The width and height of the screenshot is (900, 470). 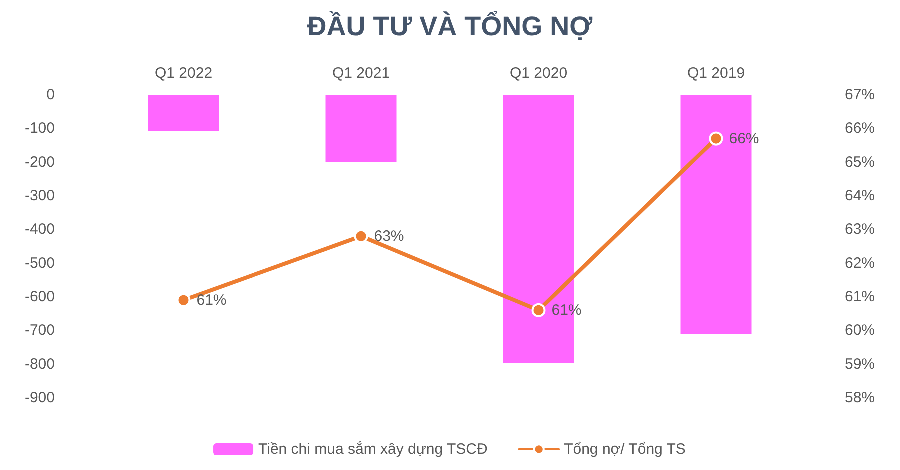 I want to click on y-tick-label: -800, so click(x=39, y=364).